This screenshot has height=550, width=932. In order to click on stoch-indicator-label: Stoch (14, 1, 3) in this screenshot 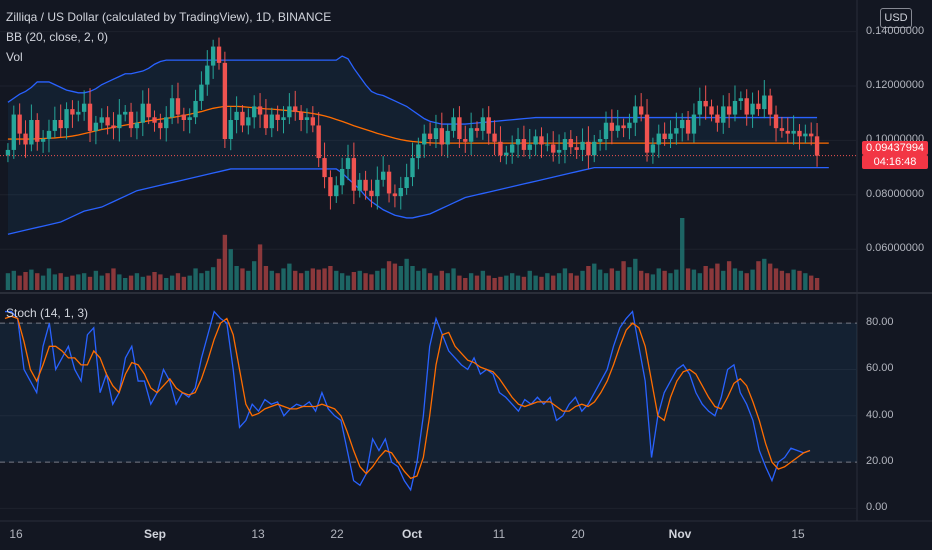, I will do `click(47, 313)`.